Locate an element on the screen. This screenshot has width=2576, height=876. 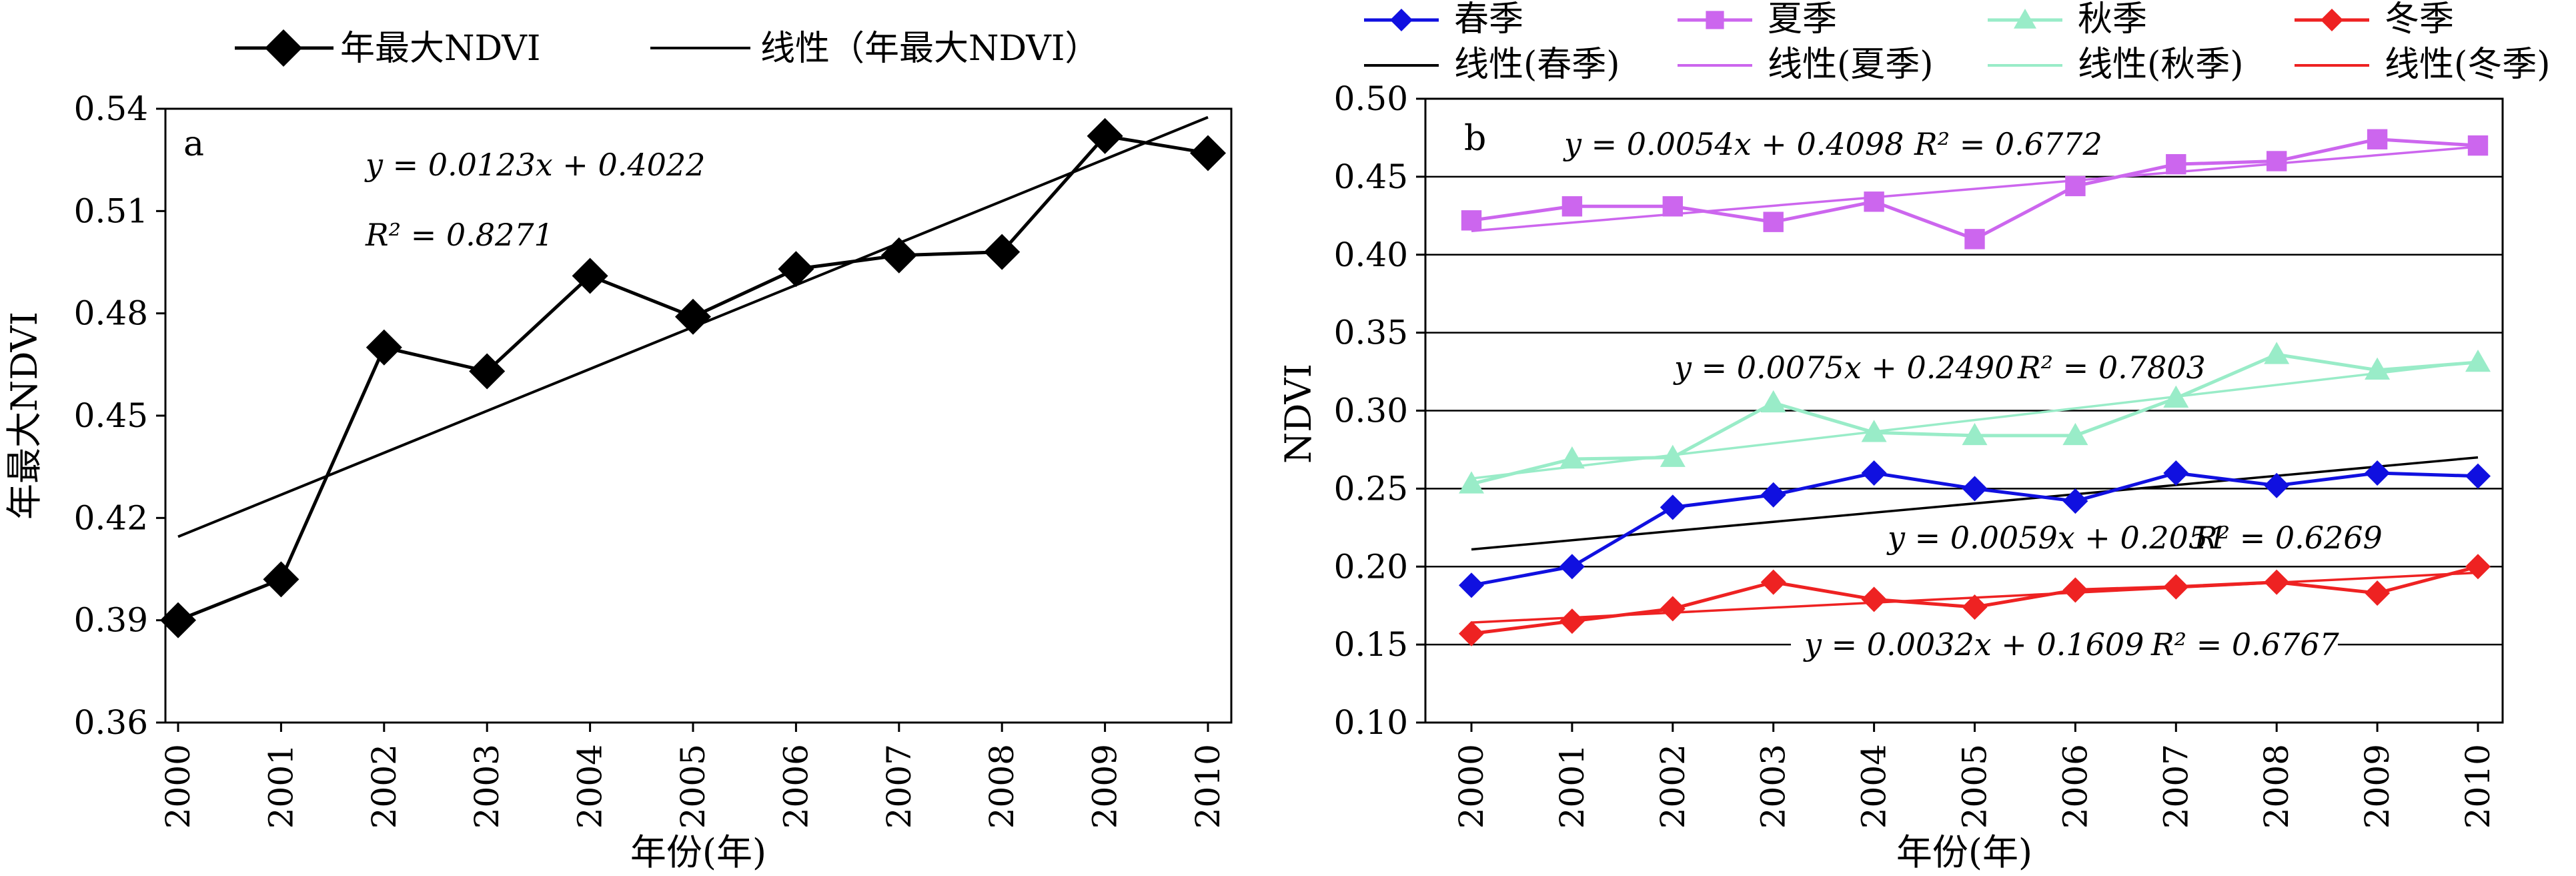
x-axis-title-a: 年份(年) is located at coordinates (698, 852).